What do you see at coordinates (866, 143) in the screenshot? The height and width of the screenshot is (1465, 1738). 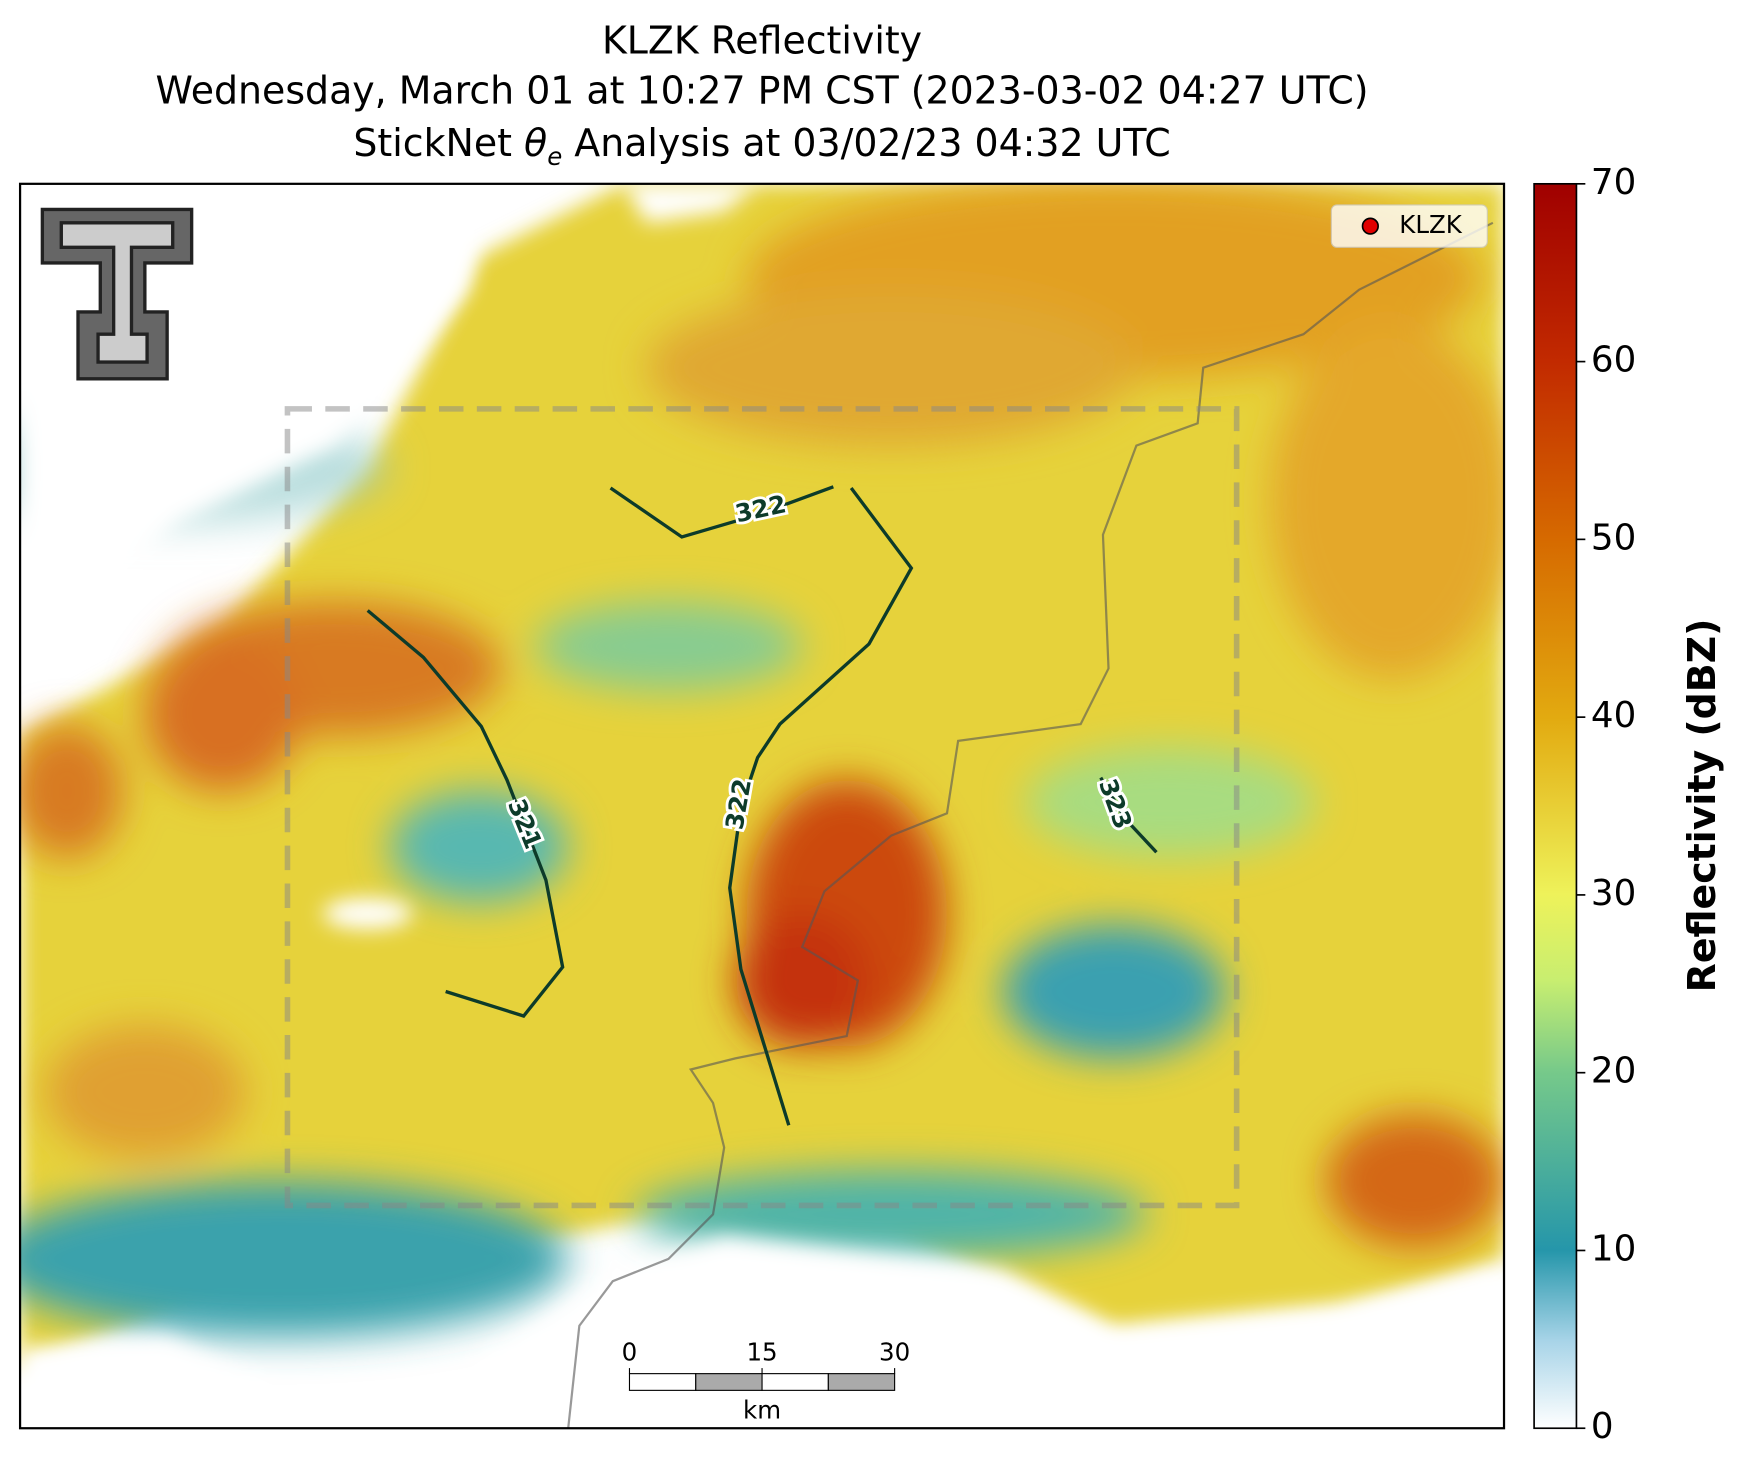 I see `title-text: Analysis at 03/02/23 04:32 UTC` at bounding box center [866, 143].